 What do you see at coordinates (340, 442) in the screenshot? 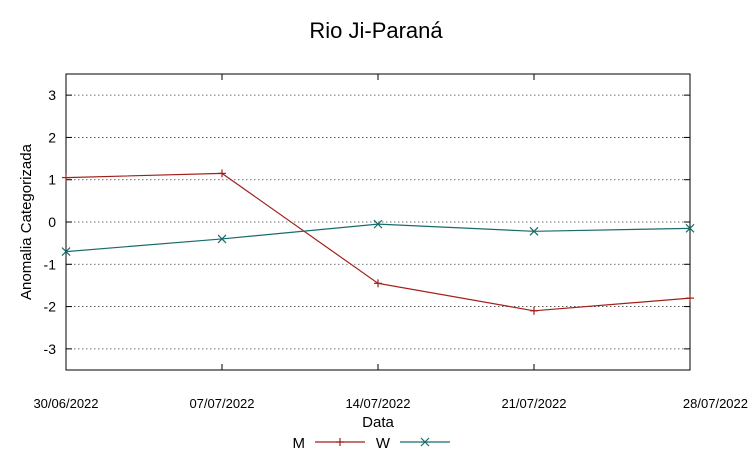
I see `legend-marker-m` at bounding box center [340, 442].